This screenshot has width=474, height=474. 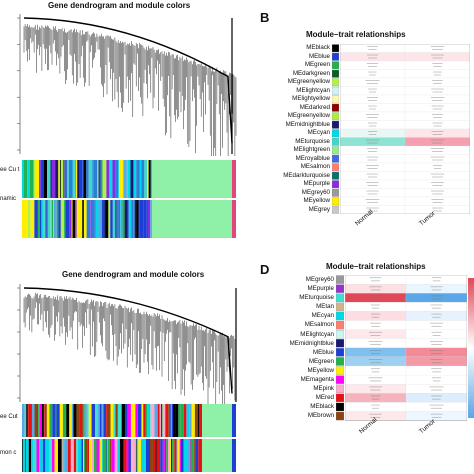 What do you see at coordinates (319, 209) in the screenshot?
I see `module-label: MEgrey` at bounding box center [319, 209].